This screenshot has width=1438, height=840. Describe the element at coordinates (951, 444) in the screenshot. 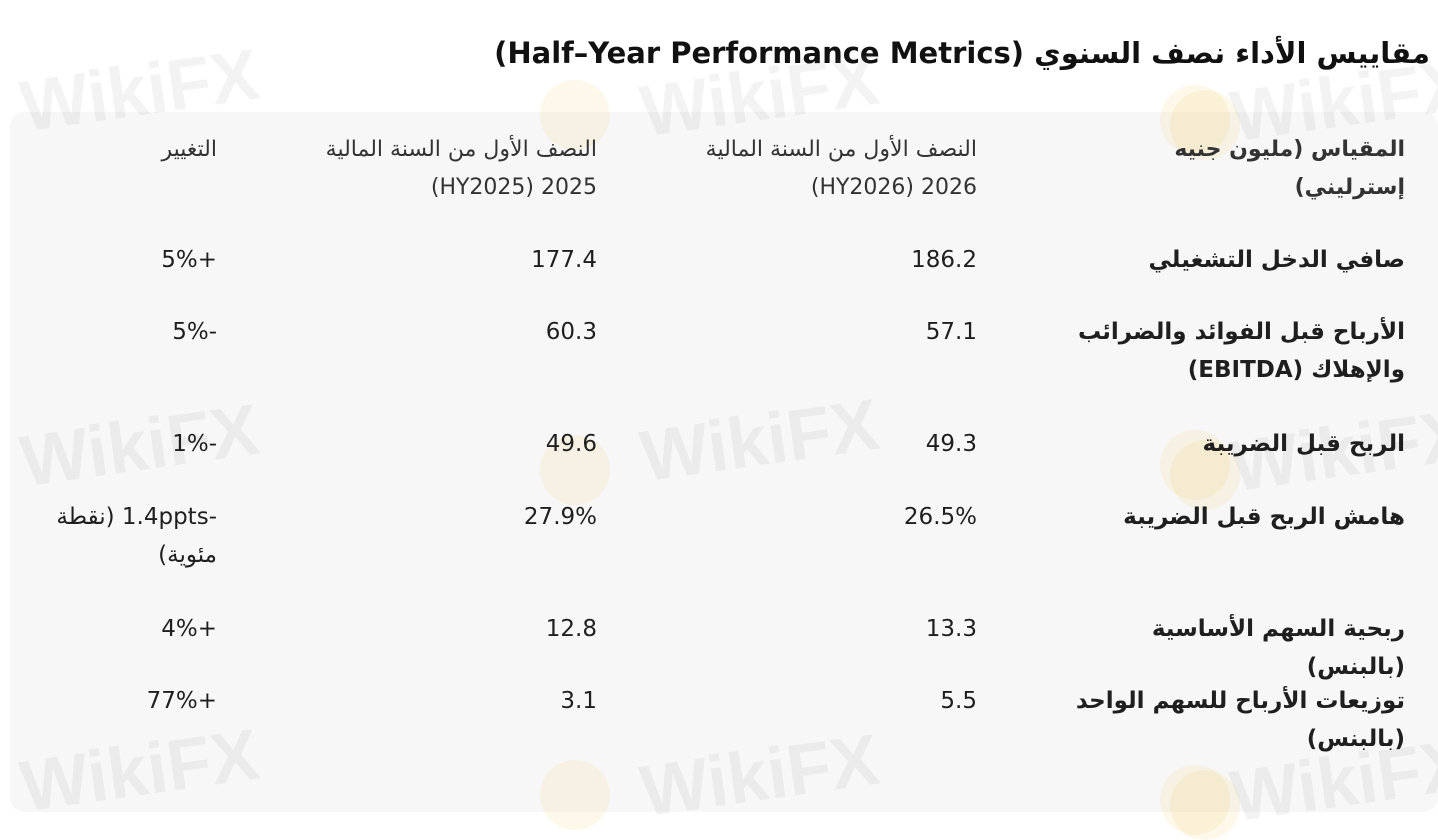

I see `table-cell: 49.3` at that location.